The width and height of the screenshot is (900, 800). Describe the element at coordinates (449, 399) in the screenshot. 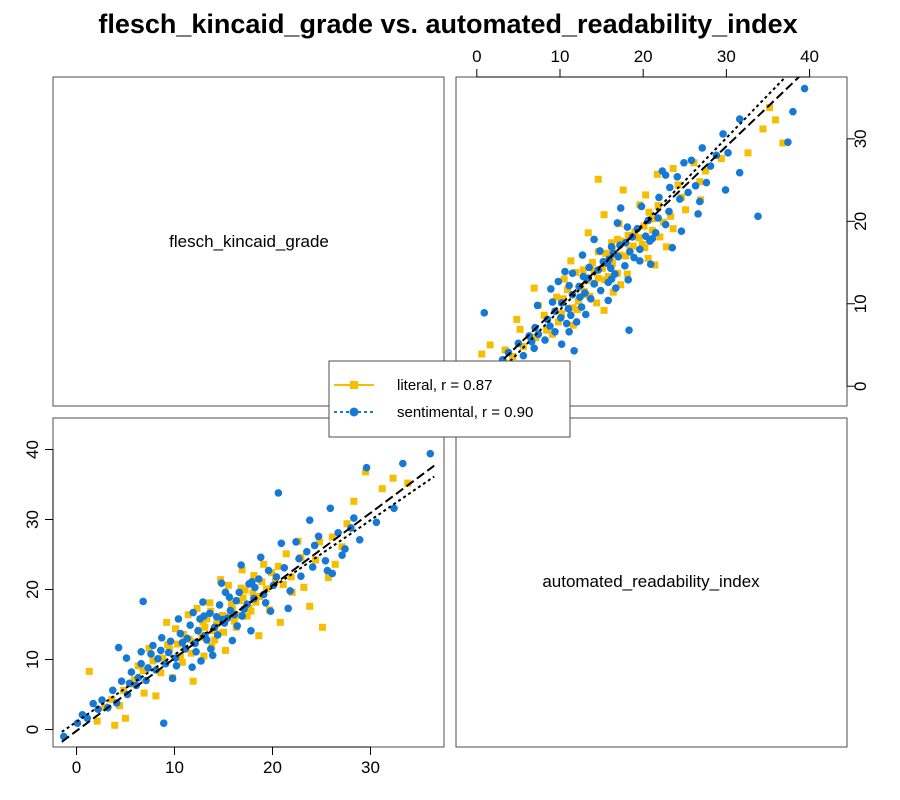

I see `legend: literal, r = 0.87 sentimental, r = 0.90` at that location.